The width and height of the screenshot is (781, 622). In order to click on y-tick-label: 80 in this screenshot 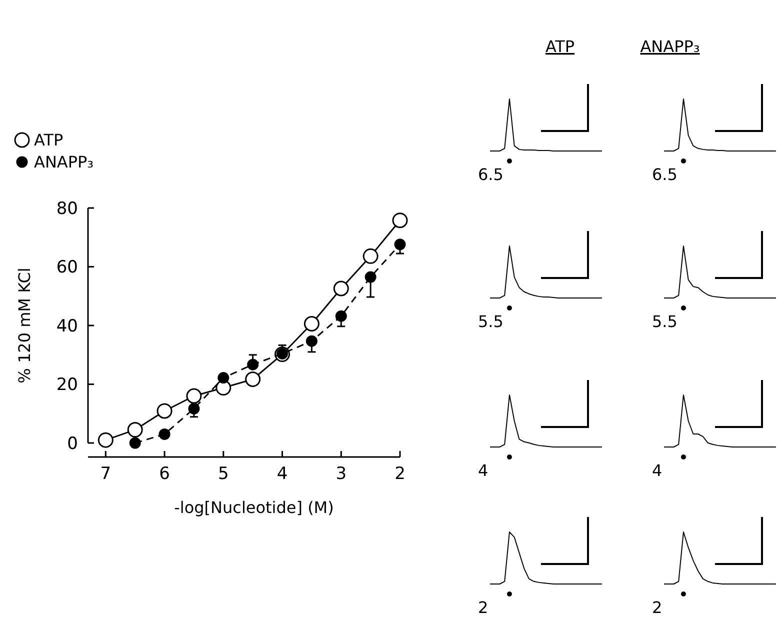, I will do `click(67, 208)`.